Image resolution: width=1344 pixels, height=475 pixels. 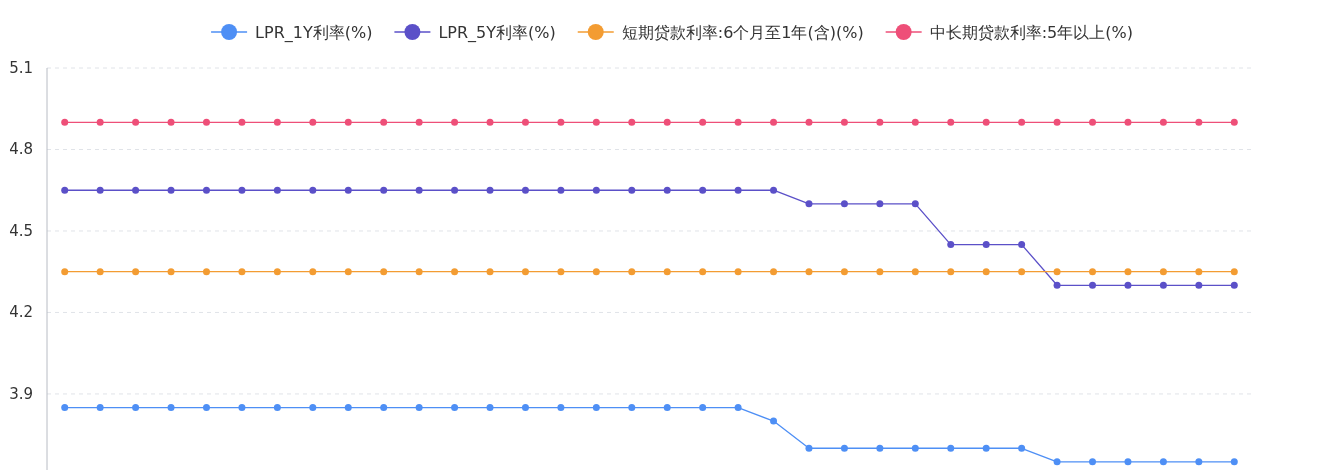 What do you see at coordinates (1031, 32) in the screenshot?
I see `legend-label: 中长期贷款利率:5年以上(%)` at bounding box center [1031, 32].